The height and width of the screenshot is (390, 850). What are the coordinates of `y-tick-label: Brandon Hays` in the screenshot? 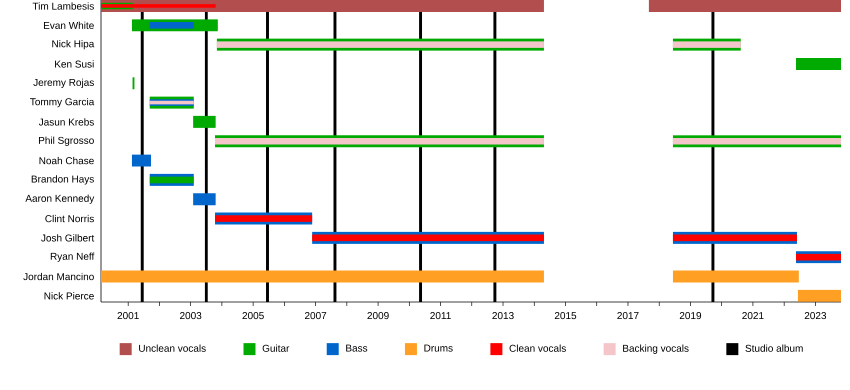 It's located at (63, 180).